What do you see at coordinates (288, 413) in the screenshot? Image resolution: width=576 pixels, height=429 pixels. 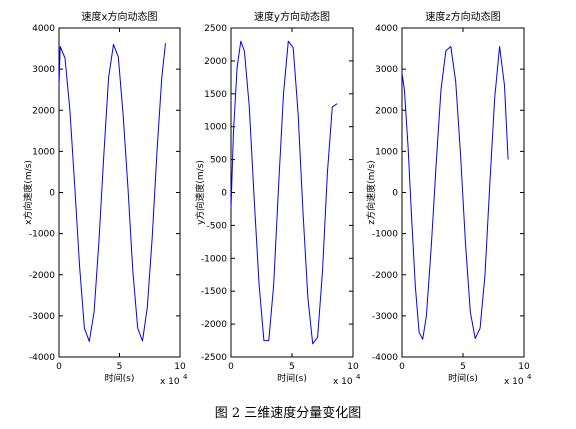 I see `figure-caption: 图 2 三维速度分量变化图` at bounding box center [288, 413].